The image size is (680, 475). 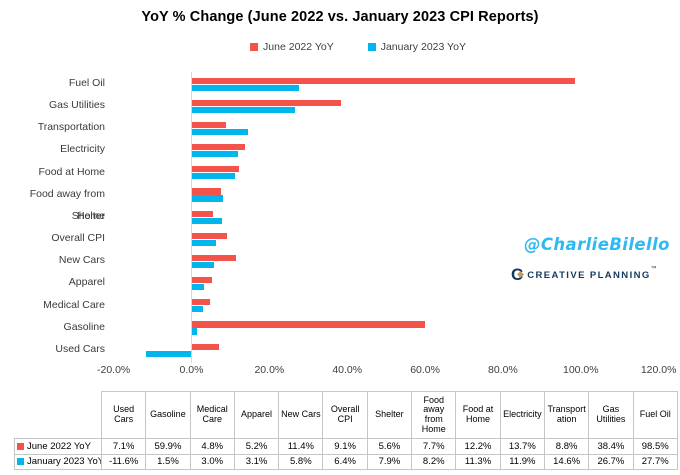 What do you see at coordinates (345, 446) in the screenshot?
I see `table-value-cell: 9.1%` at bounding box center [345, 446].